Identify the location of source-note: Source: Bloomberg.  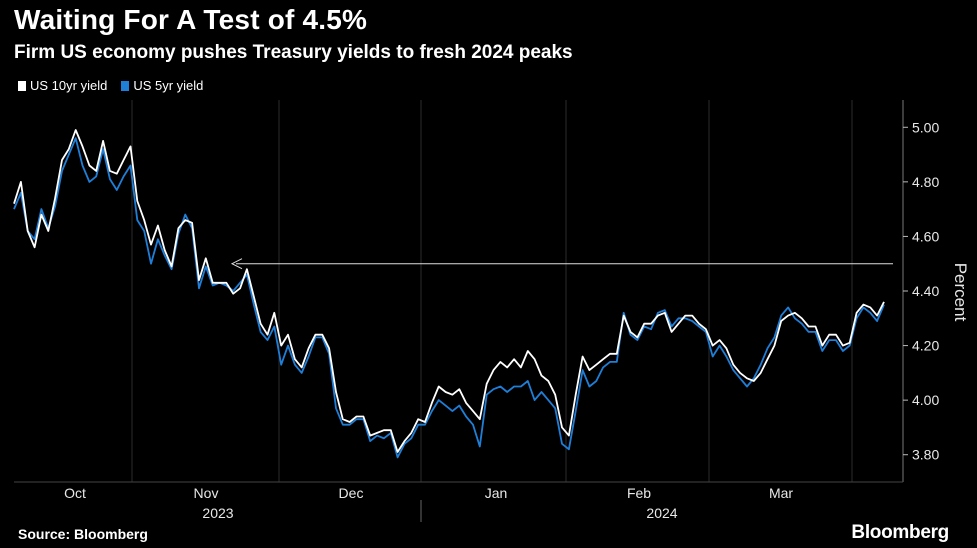
(83, 534).